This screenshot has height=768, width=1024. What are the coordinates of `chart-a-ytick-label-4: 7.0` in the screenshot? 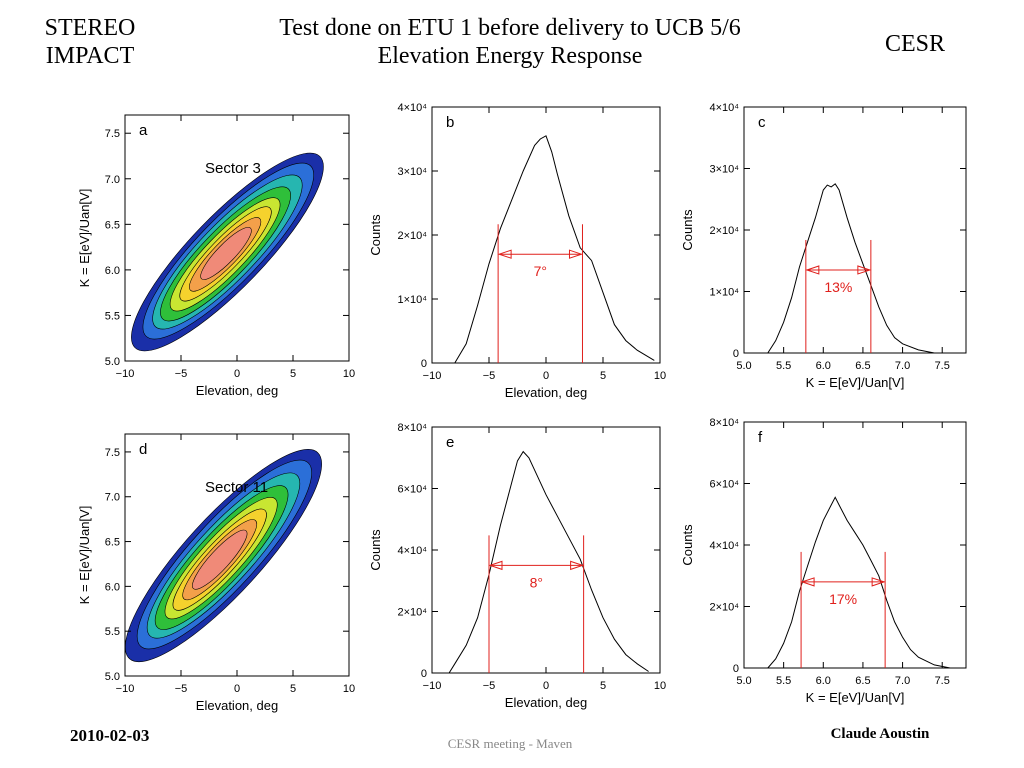 It's located at (112, 180).